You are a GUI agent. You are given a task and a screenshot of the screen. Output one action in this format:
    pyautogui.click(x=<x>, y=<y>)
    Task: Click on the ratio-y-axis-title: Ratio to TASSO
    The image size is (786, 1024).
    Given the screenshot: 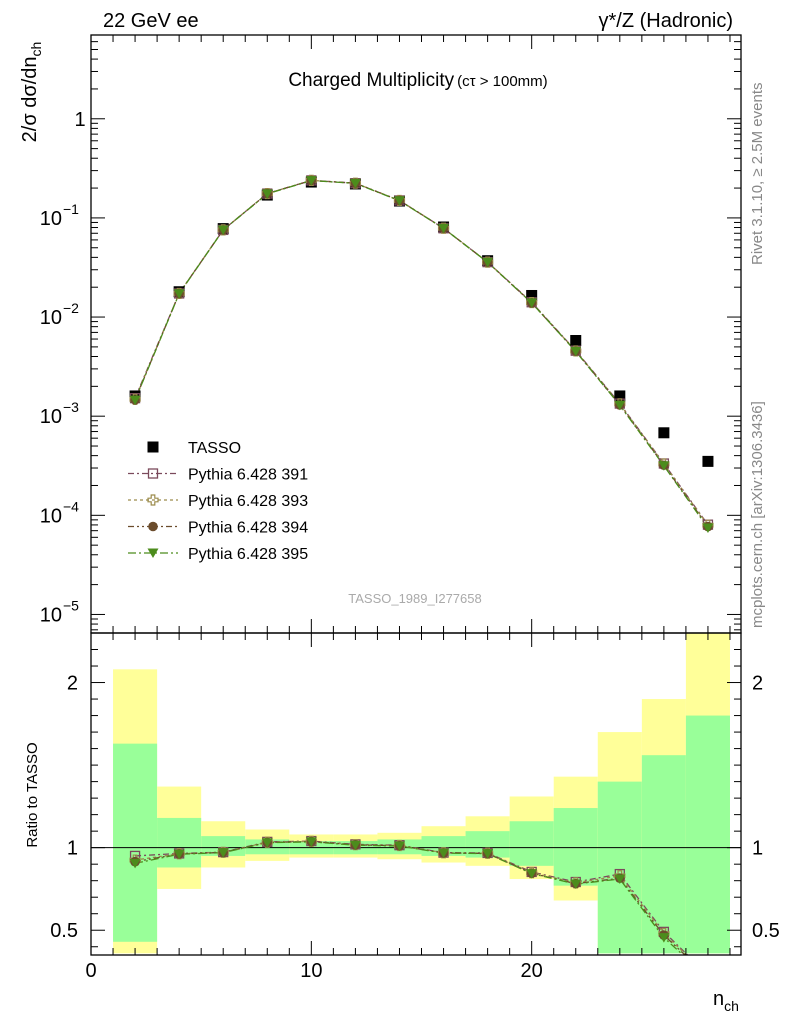 What is the action you would take?
    pyautogui.click(x=32, y=794)
    